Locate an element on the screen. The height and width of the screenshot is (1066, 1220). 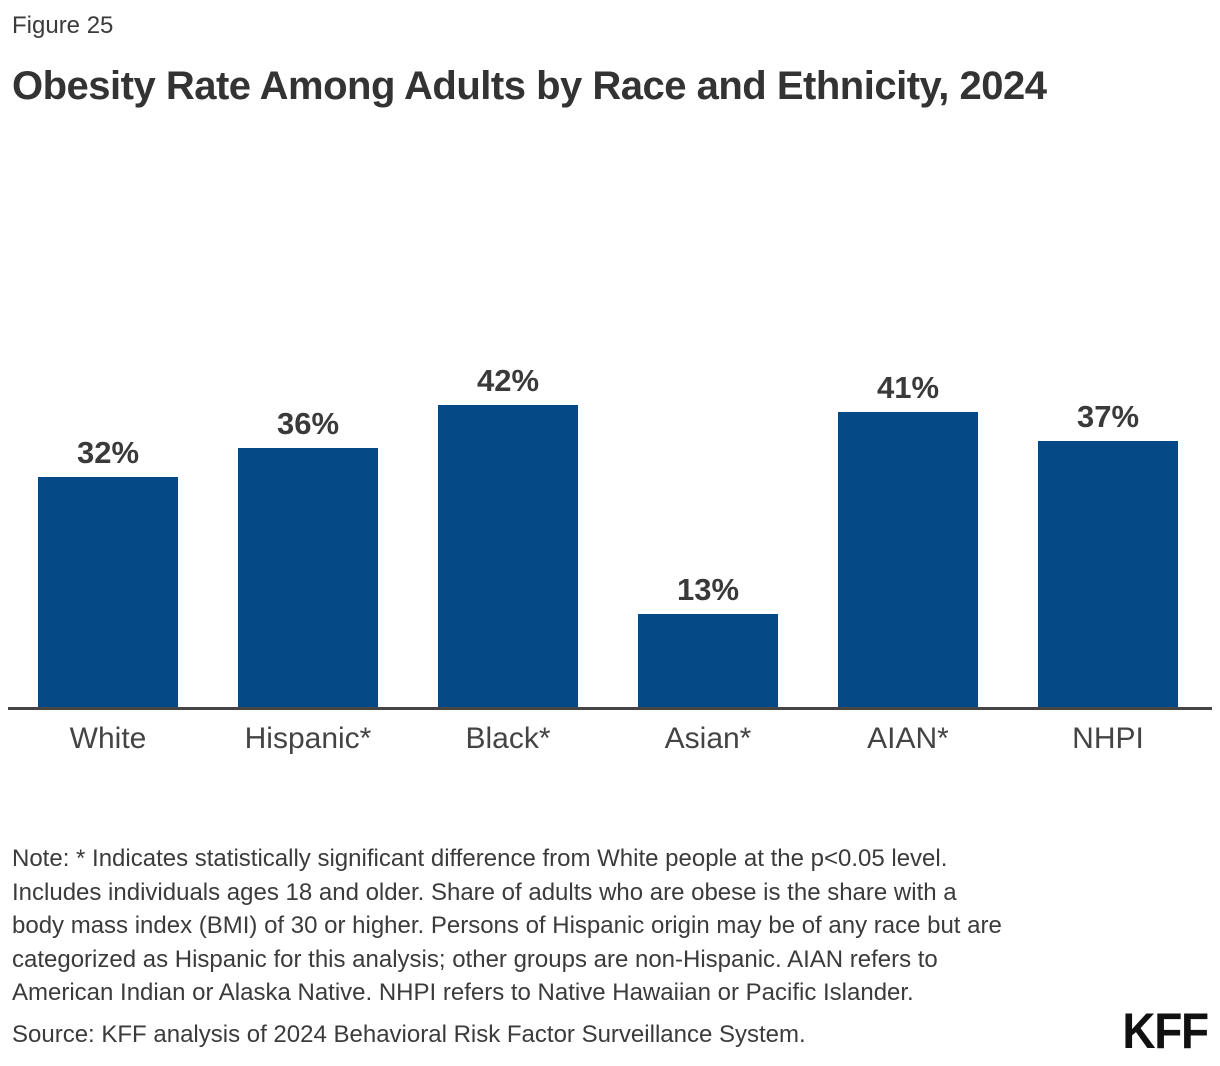
bar-value-label: 41% is located at coordinates (908, 387).